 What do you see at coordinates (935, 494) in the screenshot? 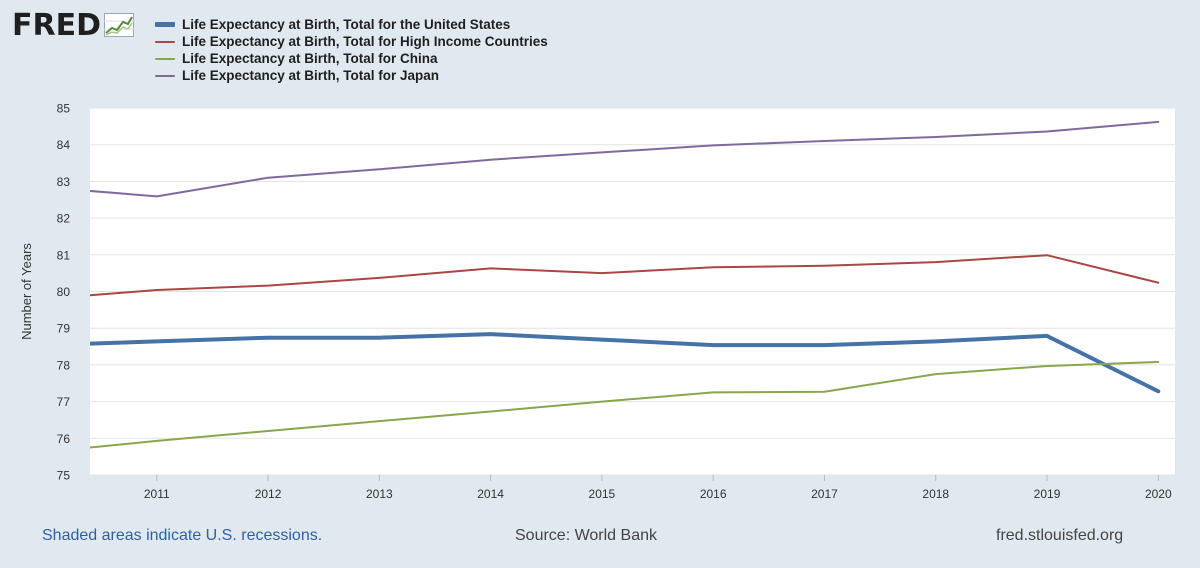
I see `x-tick-label: 2018` at bounding box center [935, 494].